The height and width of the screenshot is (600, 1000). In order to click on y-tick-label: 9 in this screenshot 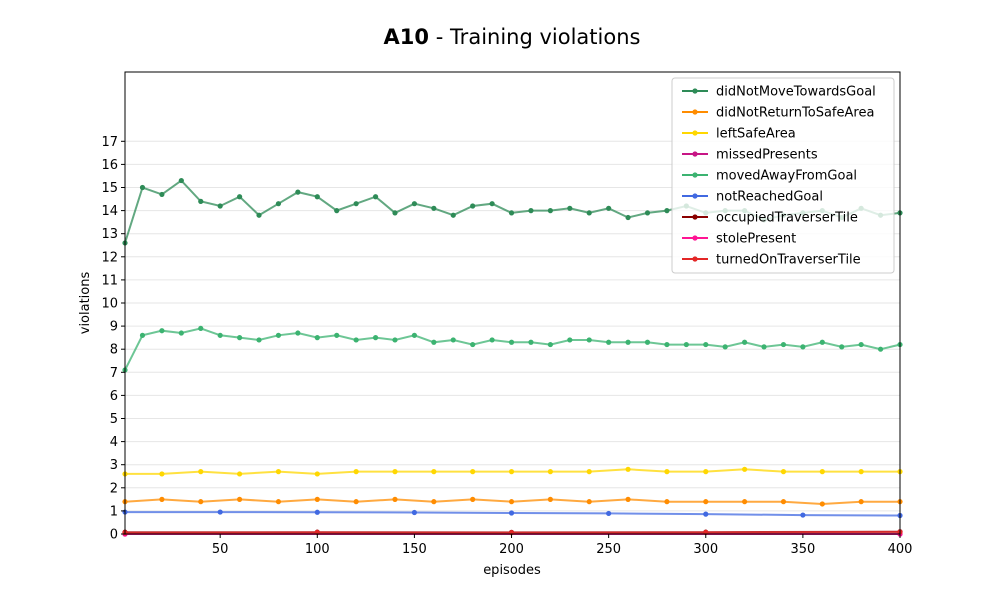, I will do `click(114, 327)`.